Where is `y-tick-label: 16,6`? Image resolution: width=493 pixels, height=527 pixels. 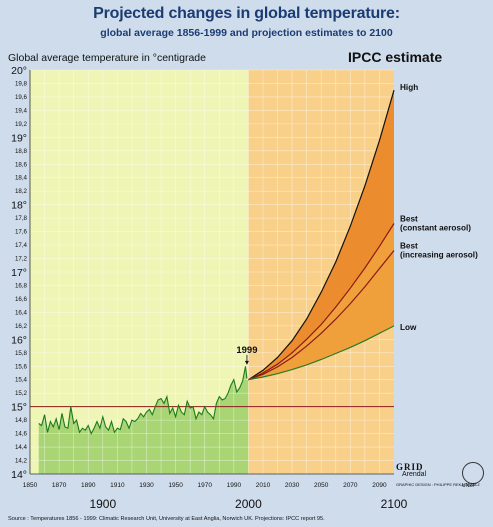
y-tick-label: 16,6 is located at coordinates (21, 299).